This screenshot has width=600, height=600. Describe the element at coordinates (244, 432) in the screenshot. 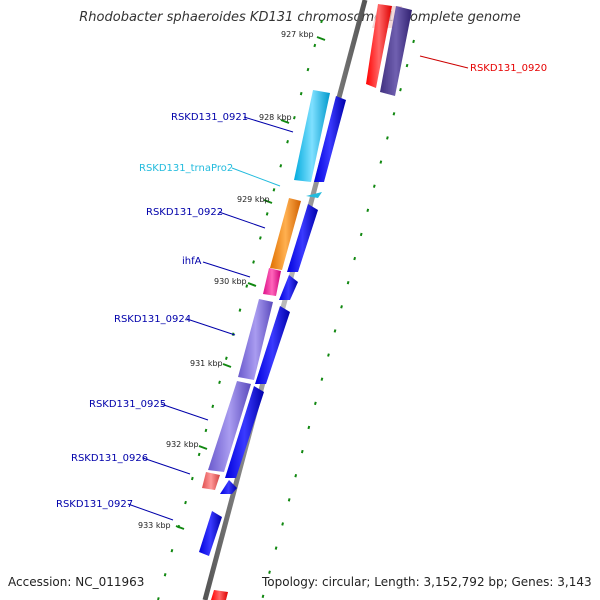

I see `gene-arrow-0925-forward` at that location.